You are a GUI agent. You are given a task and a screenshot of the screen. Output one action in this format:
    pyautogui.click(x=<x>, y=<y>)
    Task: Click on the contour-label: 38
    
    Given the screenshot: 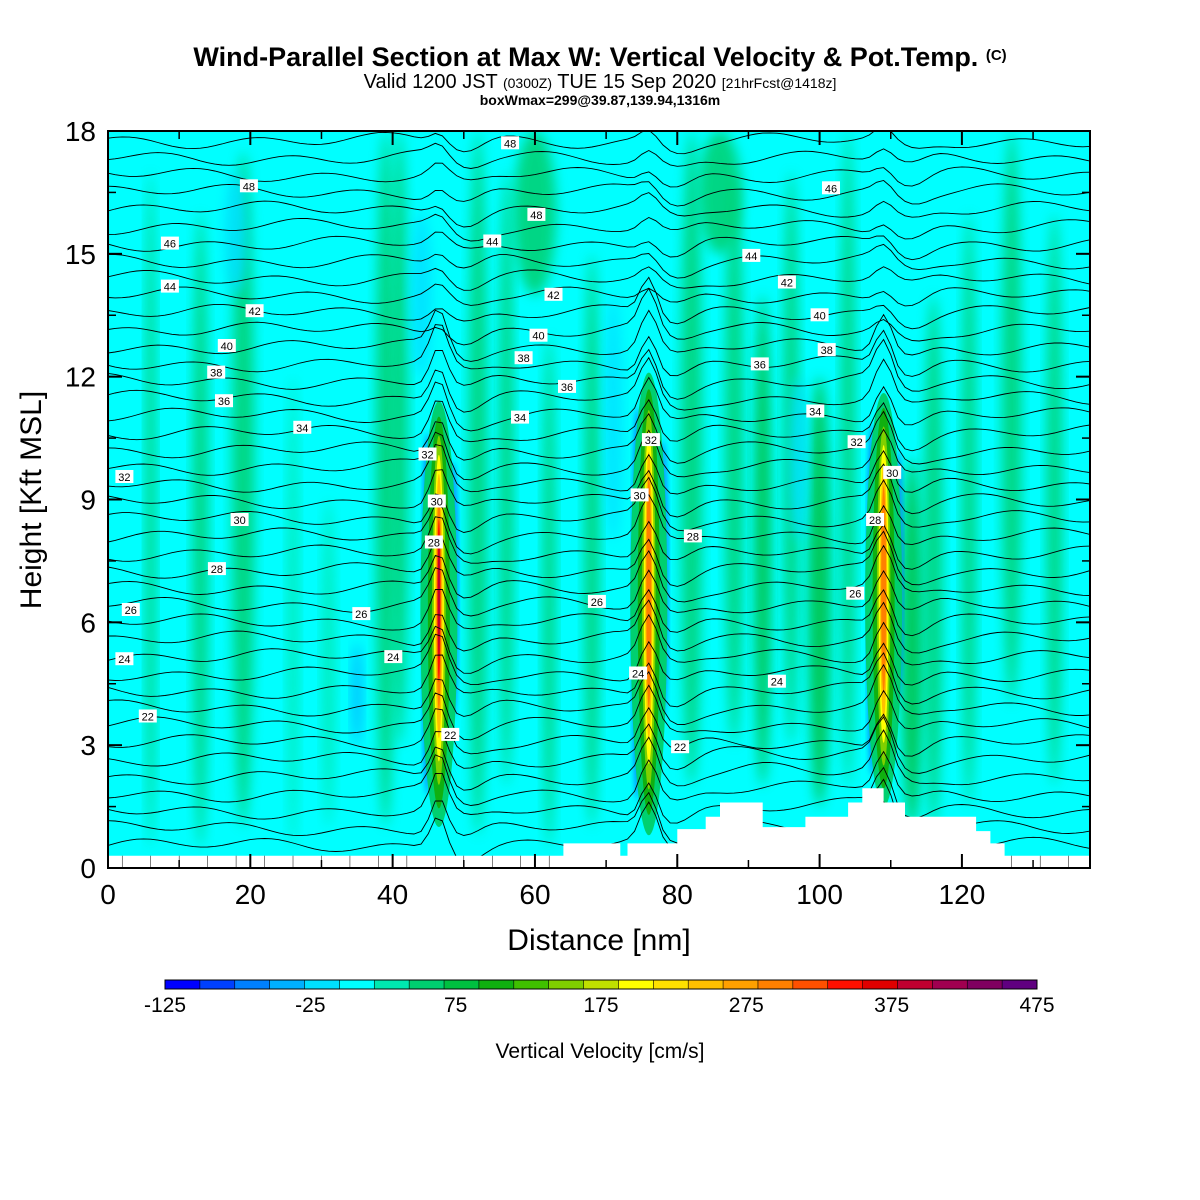 What is the action you would take?
    pyautogui.click(x=216, y=372)
    